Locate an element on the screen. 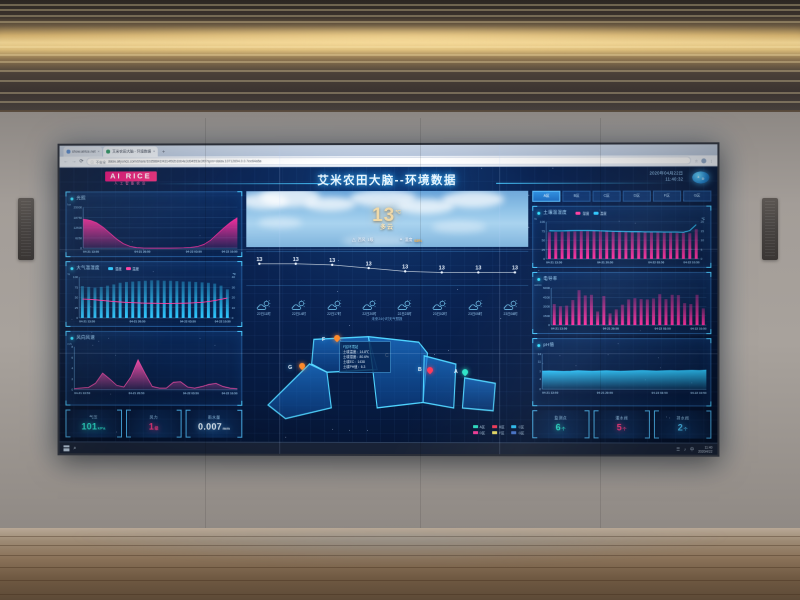  browser-tab-2: 艾米农田大脑 - 环境数据 × is located at coordinates (131, 151).